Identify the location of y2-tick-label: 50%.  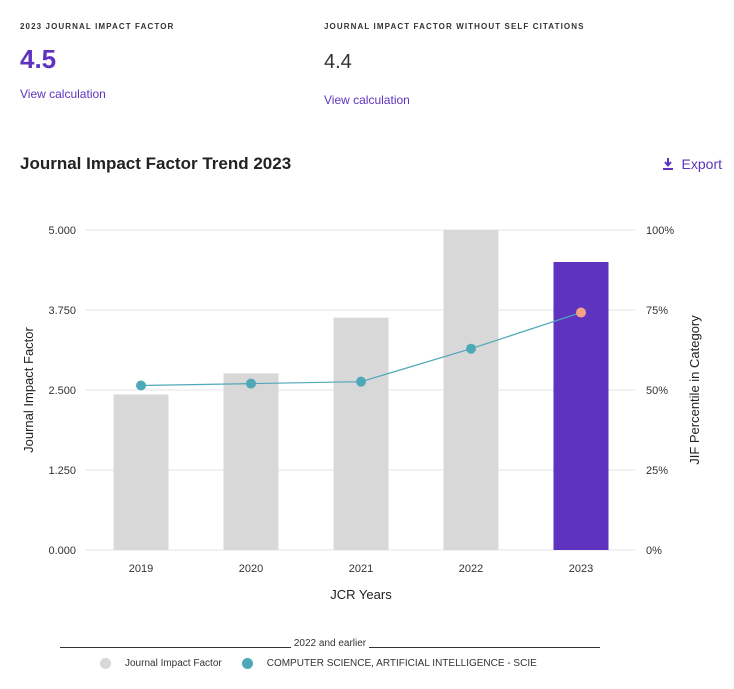
(657, 391).